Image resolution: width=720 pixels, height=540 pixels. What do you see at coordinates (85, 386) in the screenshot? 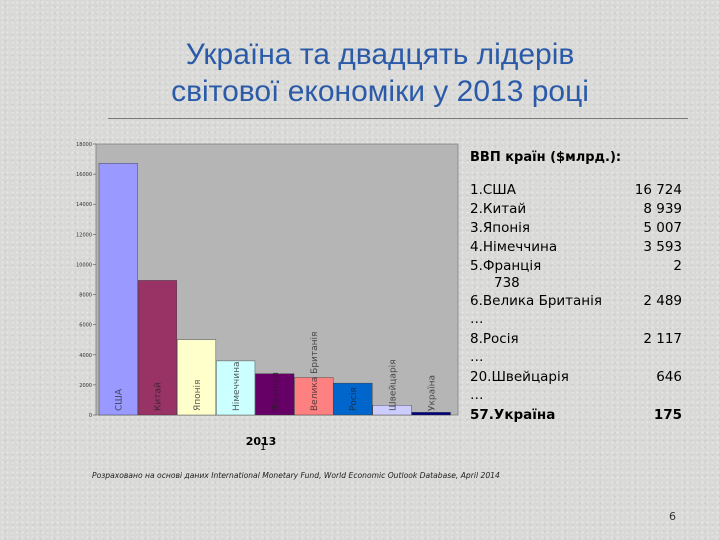
I see `y-tick-label: 2000` at bounding box center [85, 386].